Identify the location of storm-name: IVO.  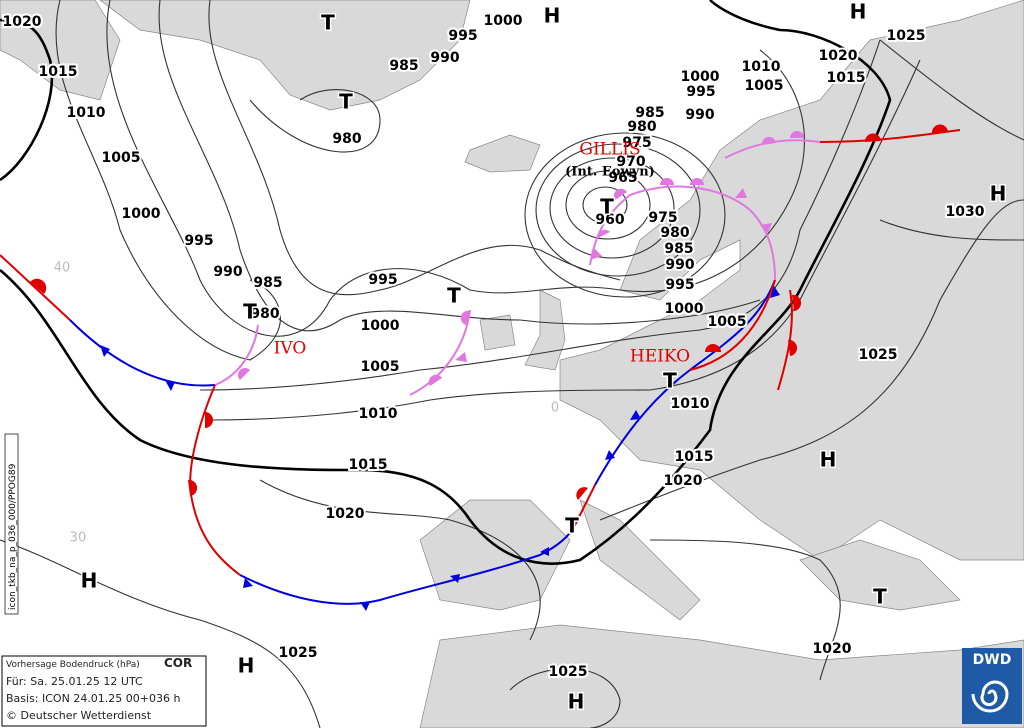
(290, 349).